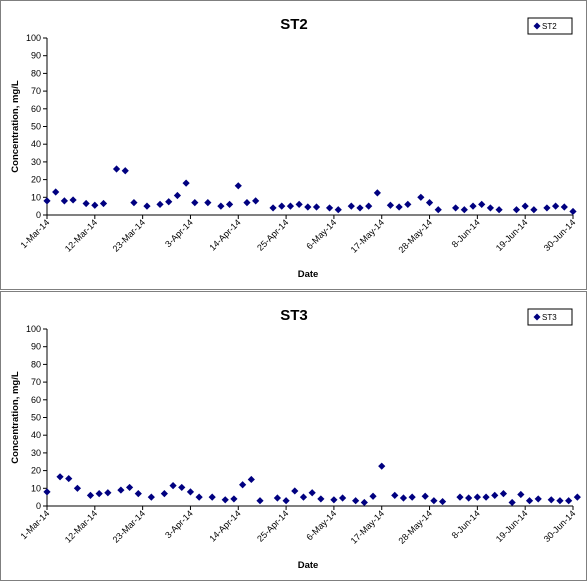  I want to click on y-tick-label: 90, so click(36, 56).